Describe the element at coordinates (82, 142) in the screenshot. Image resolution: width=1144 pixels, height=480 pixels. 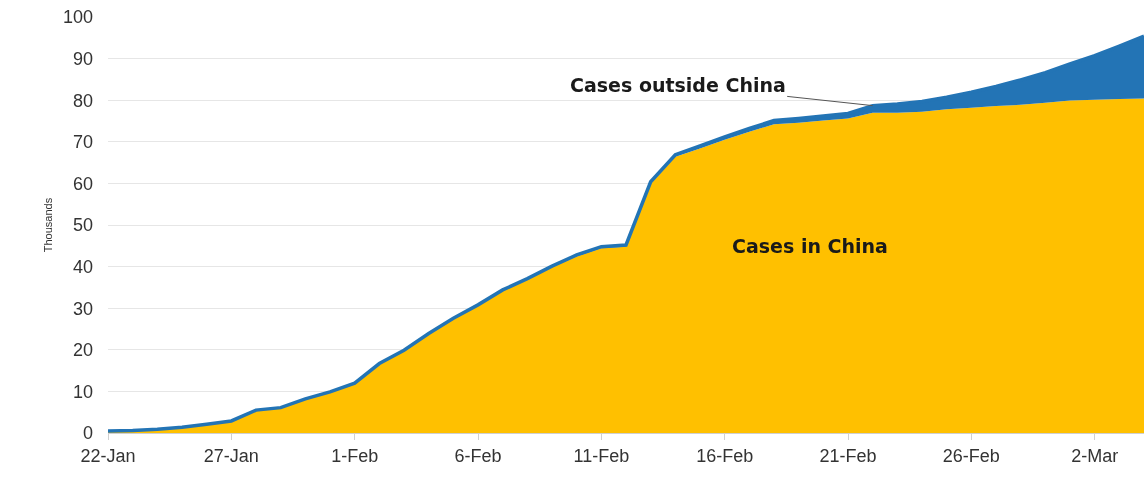
I see `y-tick-label: 70` at that location.